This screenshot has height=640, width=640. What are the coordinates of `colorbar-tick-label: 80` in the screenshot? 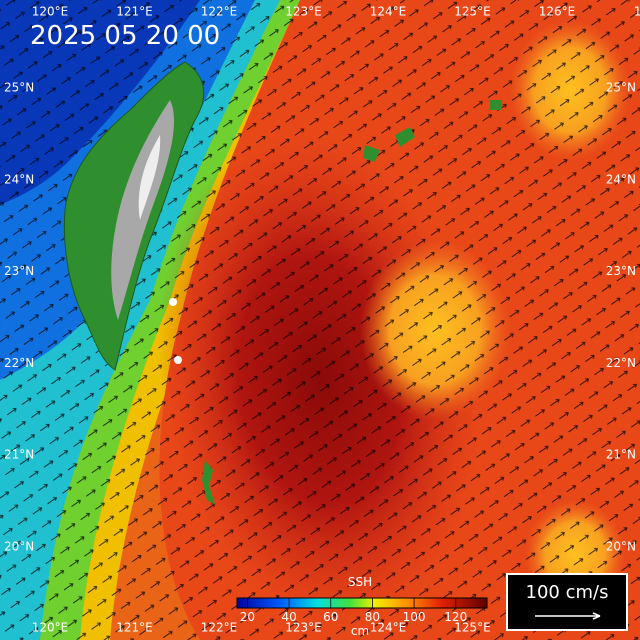 It's located at (372, 617).